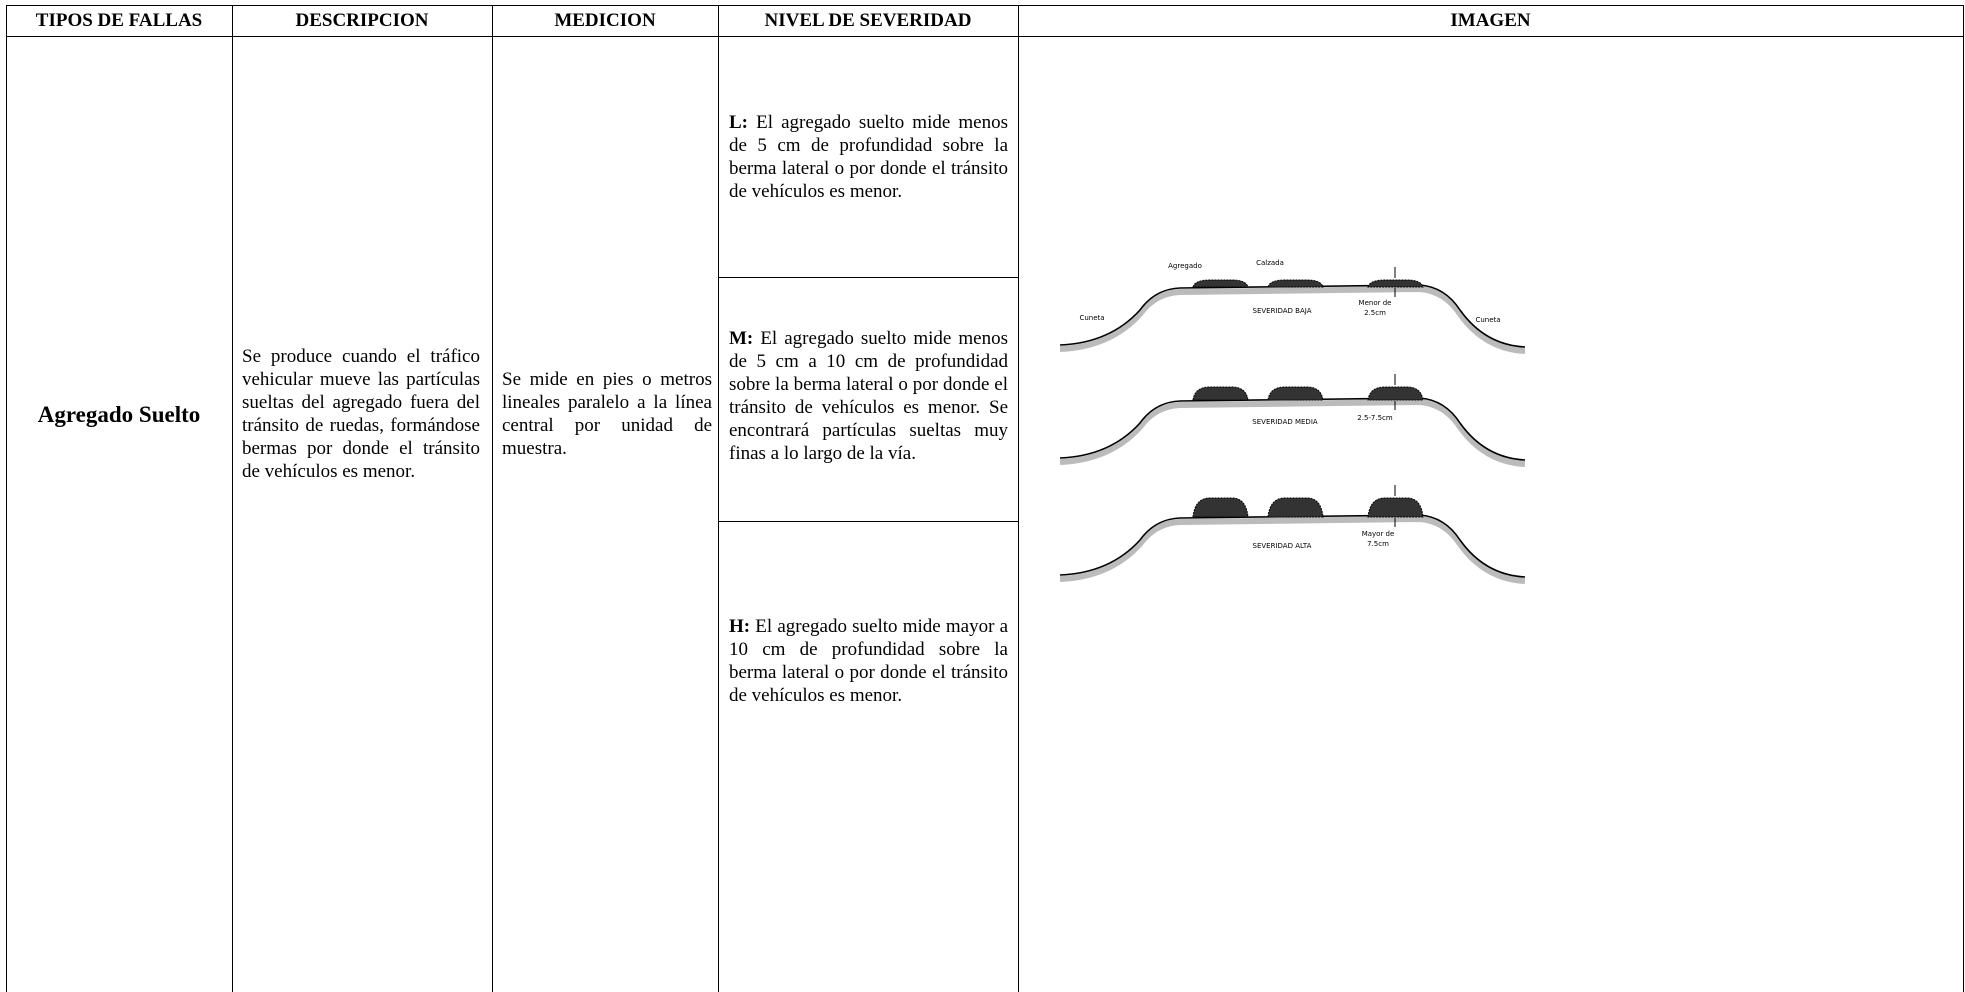 Image resolution: width=1965 pixels, height=992 pixels. Describe the element at coordinates (1378, 534) in the screenshot. I see `diagram-label: Mayor de` at that location.